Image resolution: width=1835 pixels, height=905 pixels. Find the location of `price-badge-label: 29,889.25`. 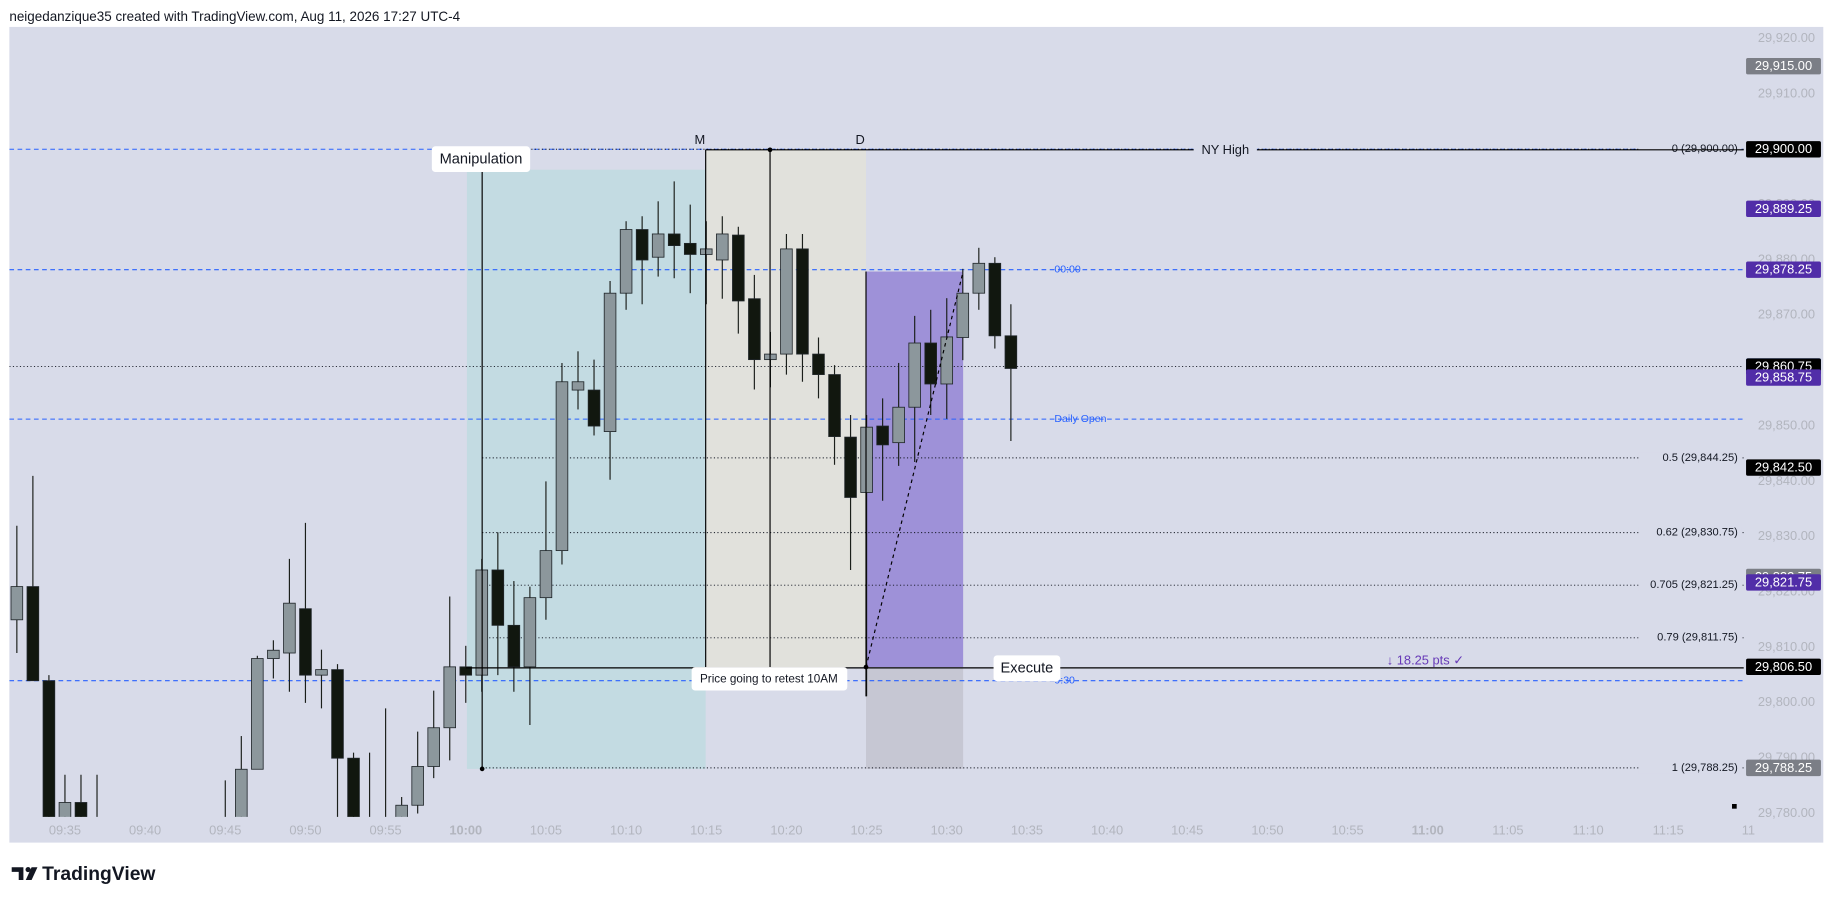

price-badge-label: 29,889.25 is located at coordinates (1783, 208).